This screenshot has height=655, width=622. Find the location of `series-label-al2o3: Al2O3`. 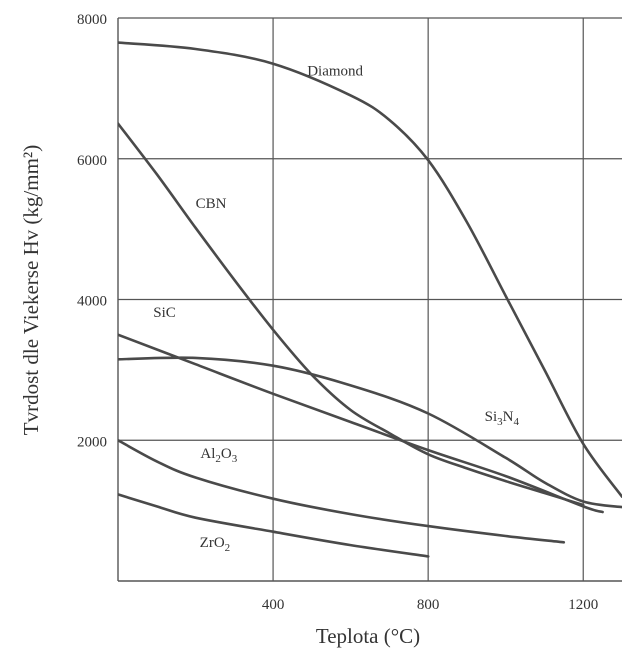

series-label-al2o3: Al2O3 is located at coordinates (218, 455).